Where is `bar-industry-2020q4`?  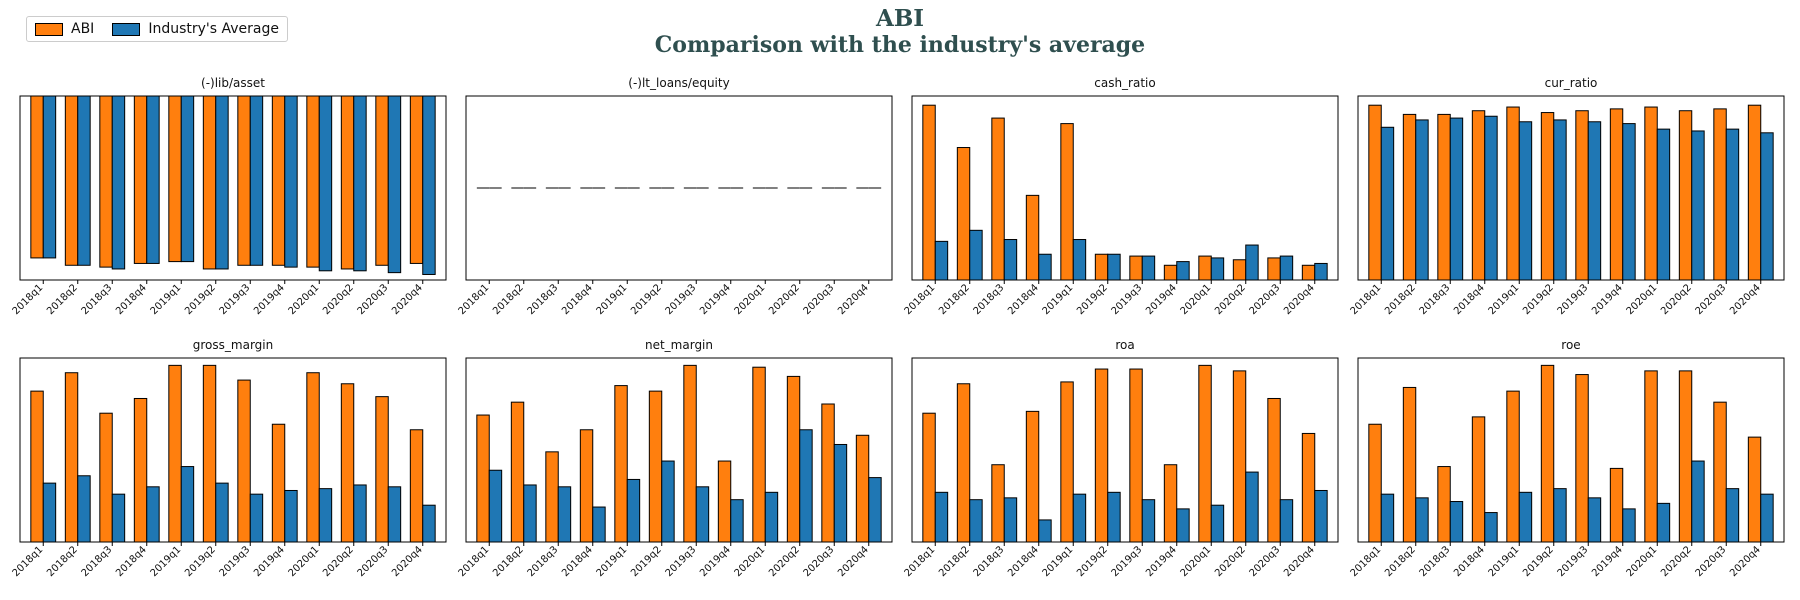 bar-industry-2020q4 is located at coordinates (429, 185).